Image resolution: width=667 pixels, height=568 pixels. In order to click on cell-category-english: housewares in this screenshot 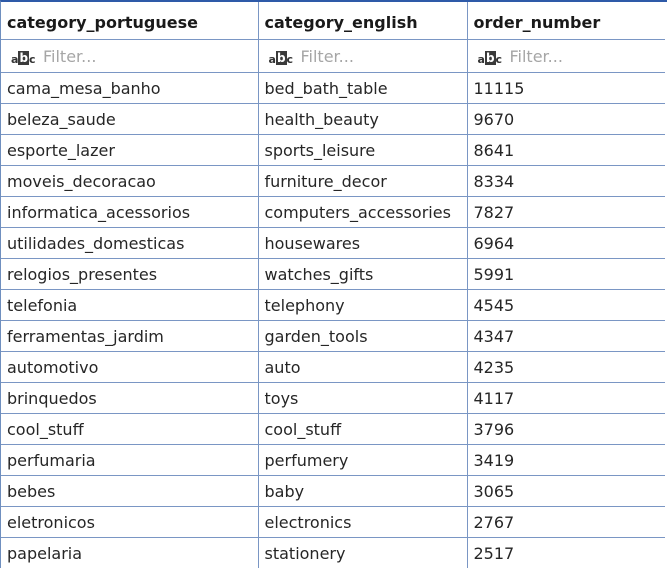, I will do `click(363, 243)`.